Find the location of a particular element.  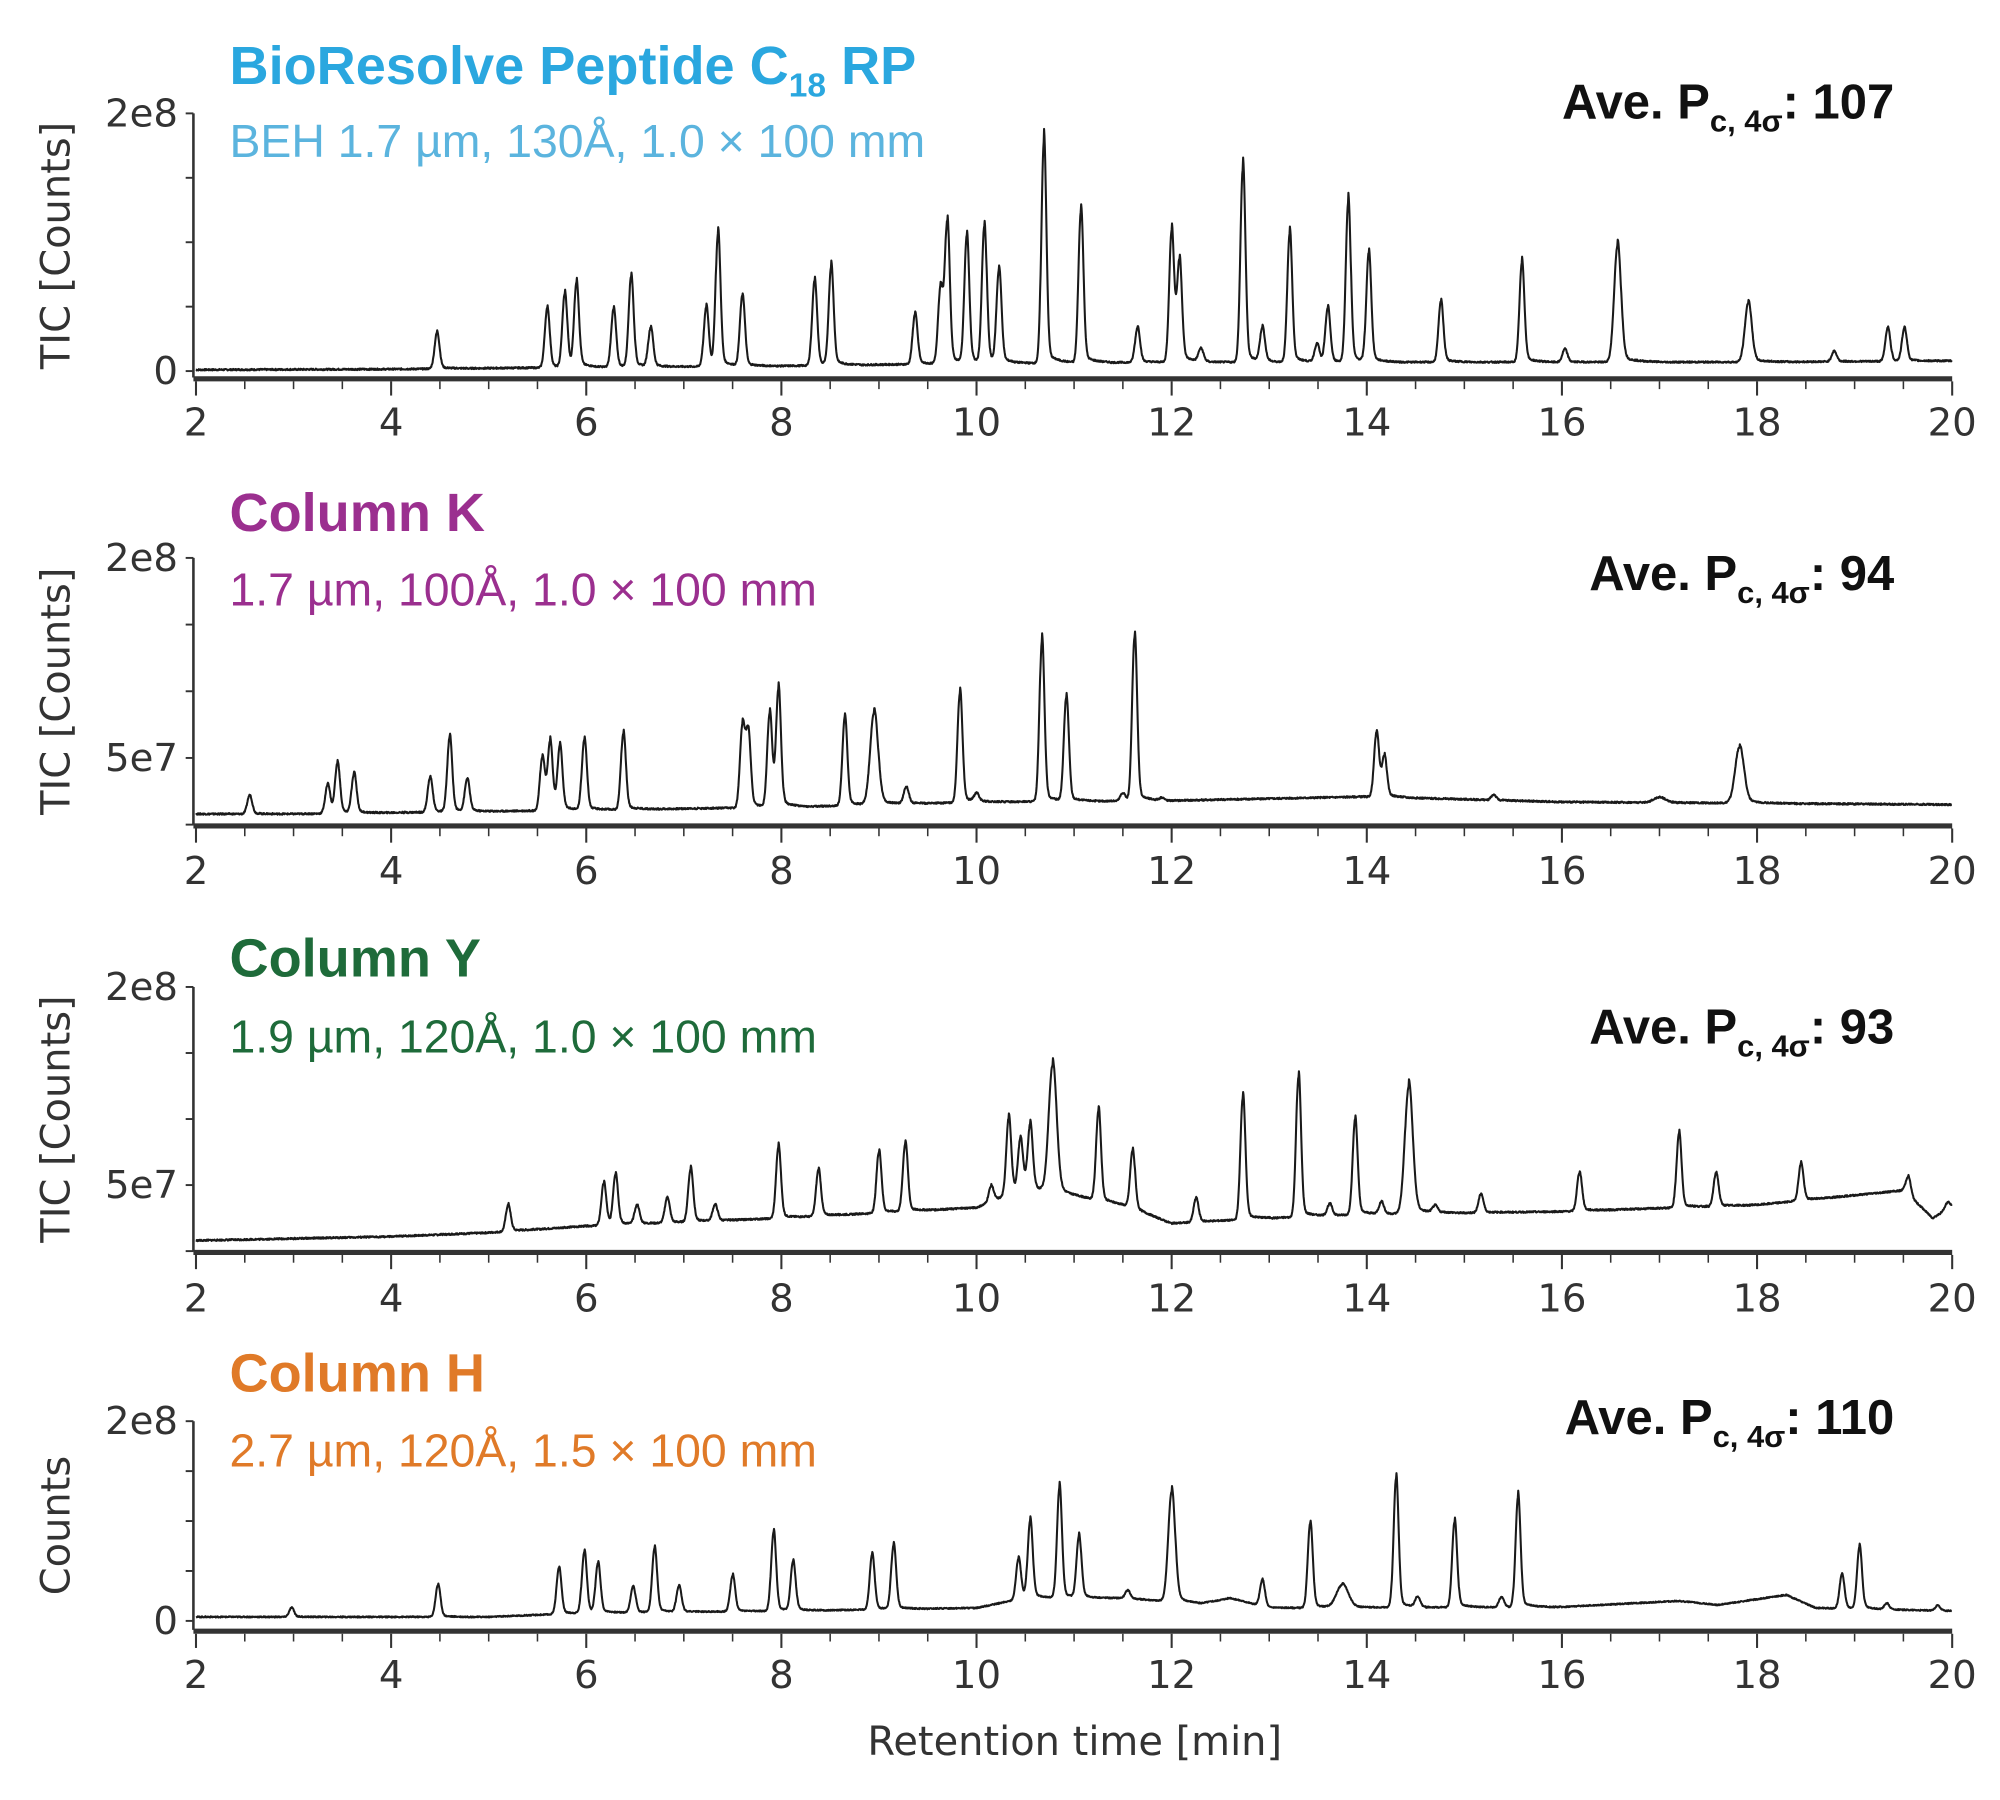

panel-title: BioResolve Peptide C18 RP is located at coordinates (572, 70).